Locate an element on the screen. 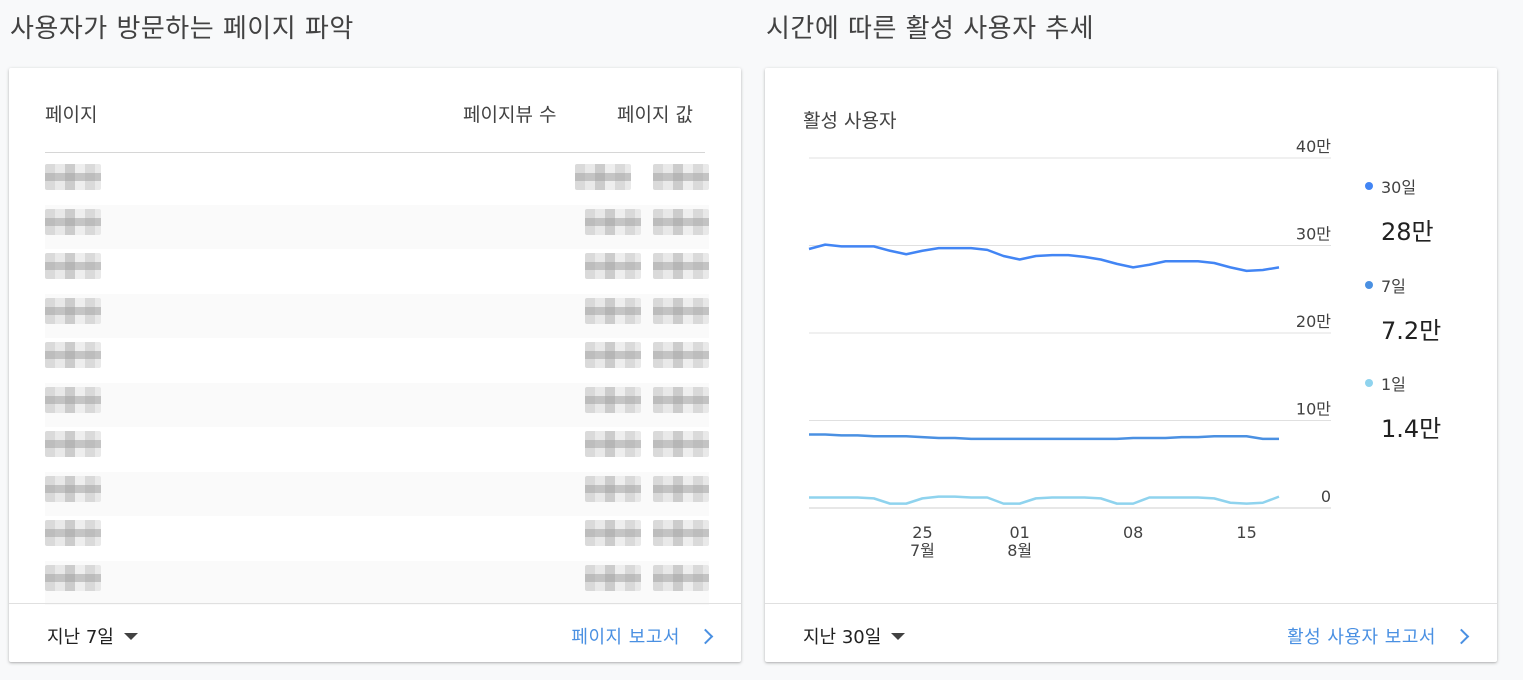  pages-report-link-label: 페이지 보고서 is located at coordinates (625, 637).